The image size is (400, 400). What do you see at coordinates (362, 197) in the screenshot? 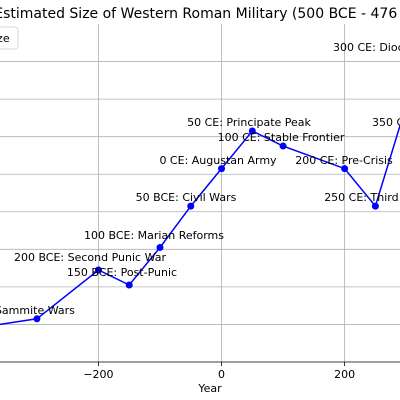
I see `point-annotation: 250 CE: Third Cent` at bounding box center [362, 197].